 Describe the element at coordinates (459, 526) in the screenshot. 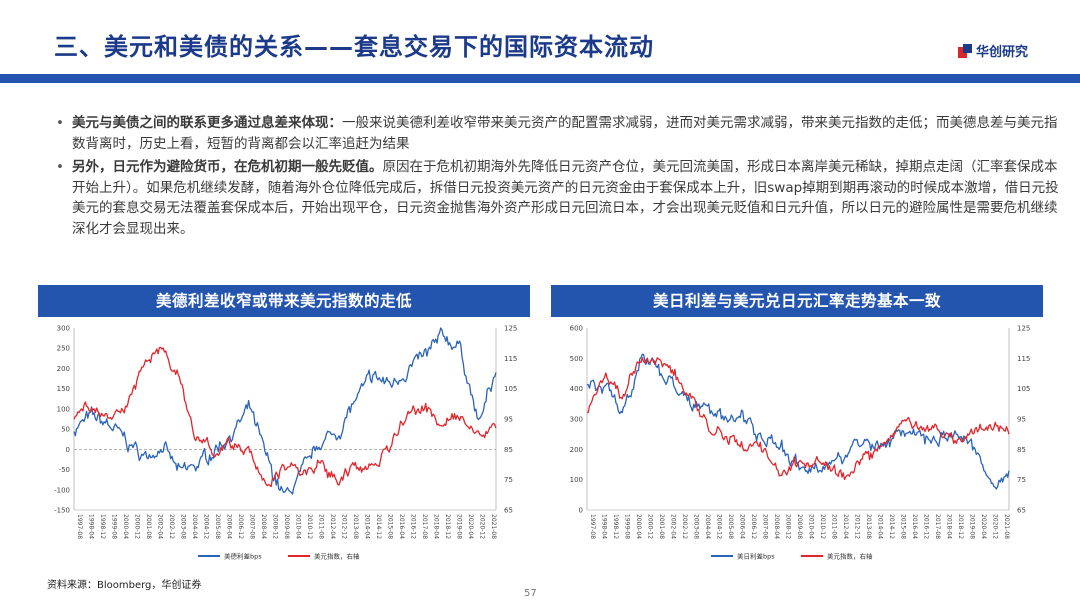

I see `x-tick-label: 2019-08` at that location.